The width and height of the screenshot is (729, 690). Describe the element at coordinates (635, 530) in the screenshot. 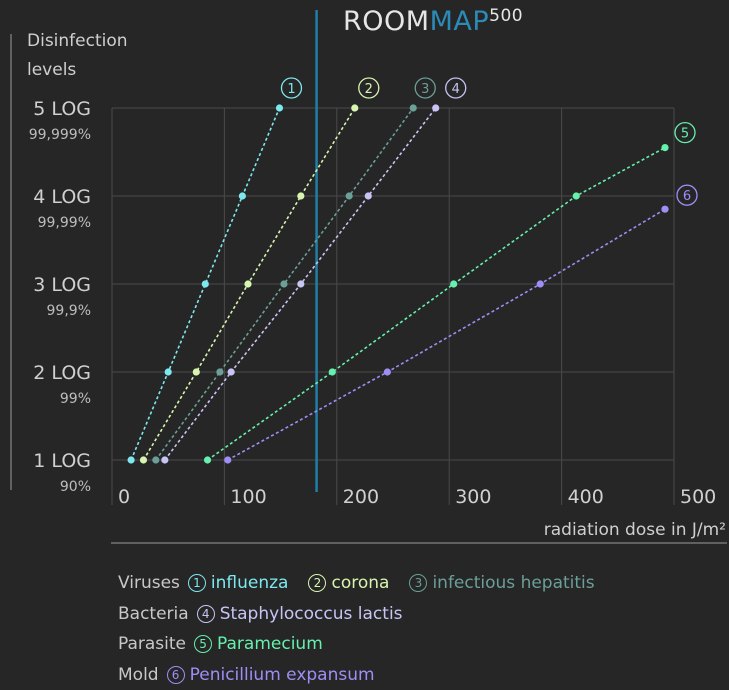

I see `x-axis-label: radiation dose in J/m²` at that location.